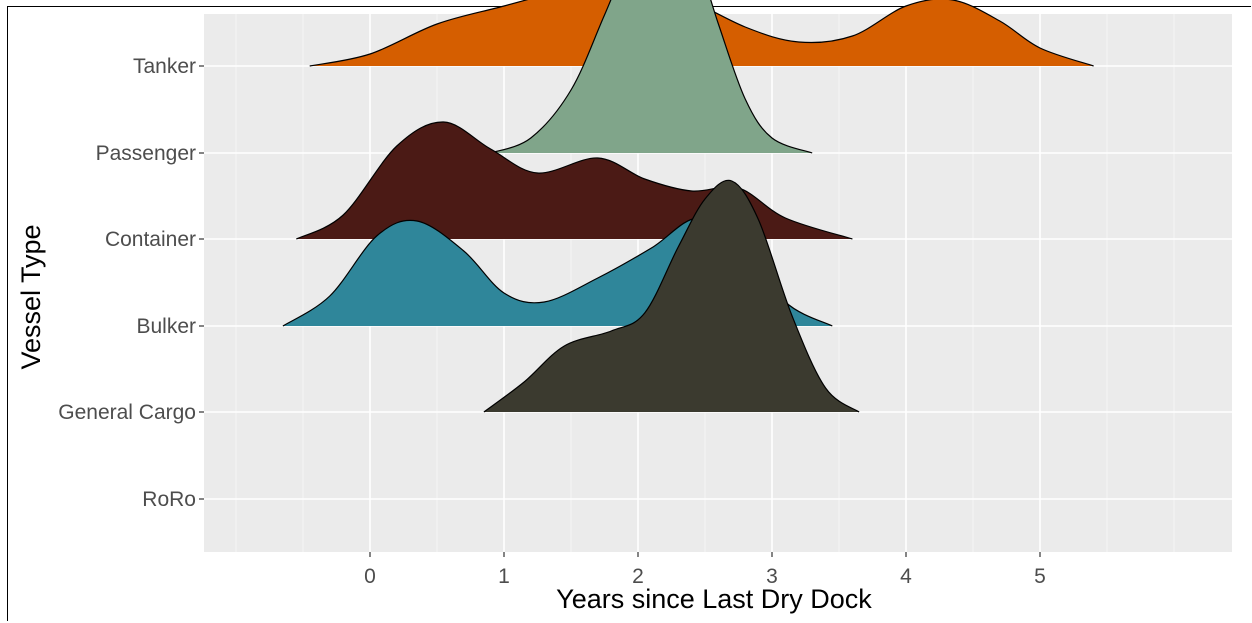 Image resolution: width=1252 pixels, height=623 pixels. What do you see at coordinates (1040, 576) in the screenshot?
I see `x-tick-label: 5` at bounding box center [1040, 576].